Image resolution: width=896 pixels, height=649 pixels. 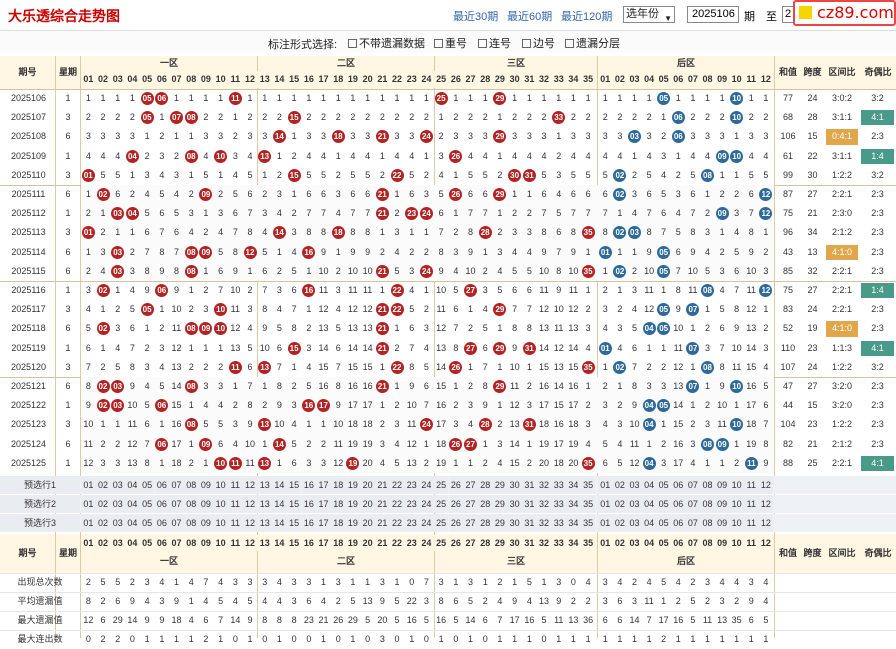 What do you see at coordinates (592, 43) in the screenshot?
I see `option-layered: 遗漏分层` at bounding box center [592, 43].